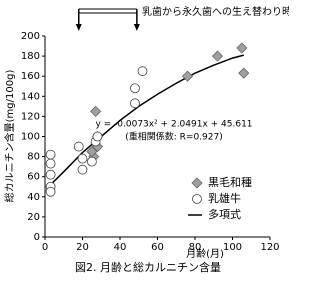 This screenshot has width=320, height=291. What do you see at coordinates (205, 253) in the screenshot?
I see `x-axis-label: 月齢(月)` at bounding box center [205, 253].